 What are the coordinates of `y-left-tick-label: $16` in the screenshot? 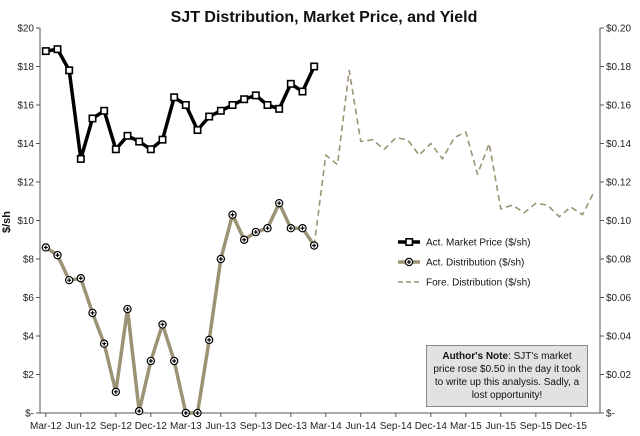 It's located at (25, 106).